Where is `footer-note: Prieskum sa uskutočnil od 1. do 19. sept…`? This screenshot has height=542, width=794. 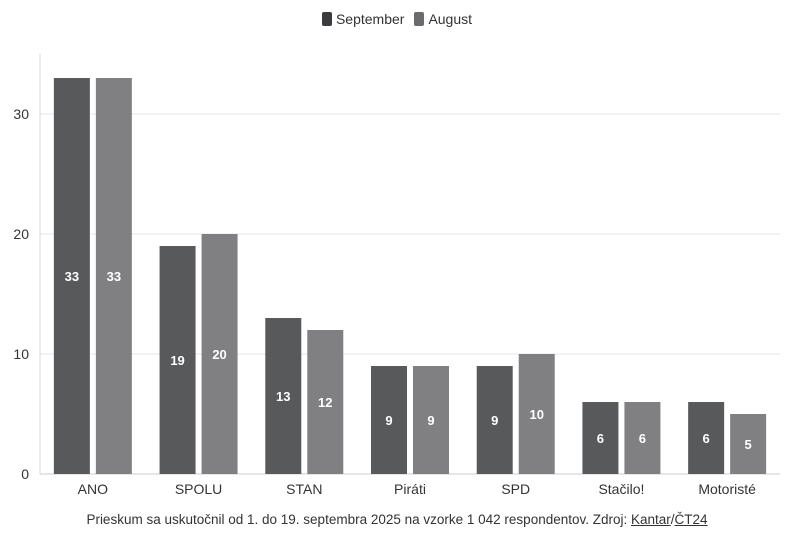
footer-note: Prieskum sa uskutočnil od 1. do 19. sept… is located at coordinates (397, 519).